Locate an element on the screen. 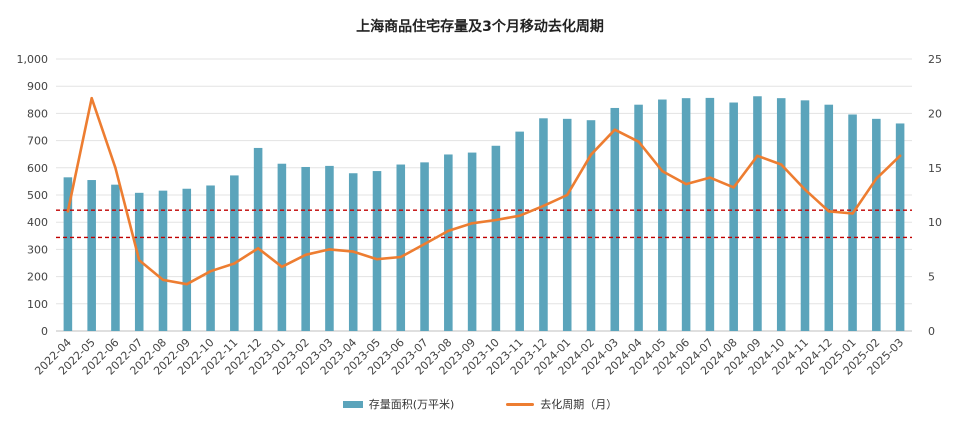 This screenshot has width=960, height=429. y-left-tick-label: 0 is located at coordinates (44, 331).